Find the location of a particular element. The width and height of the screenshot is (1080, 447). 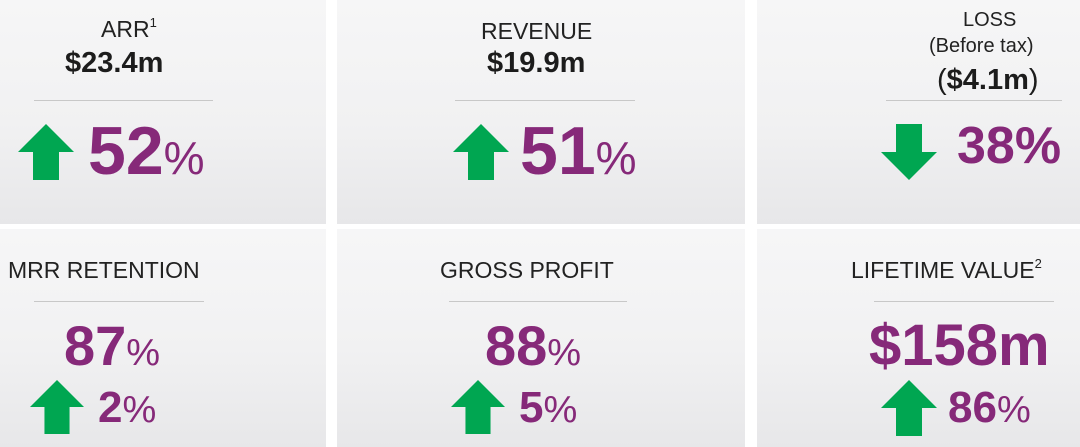

gross-profit-title: GROSS PROFIT is located at coordinates (527, 270).